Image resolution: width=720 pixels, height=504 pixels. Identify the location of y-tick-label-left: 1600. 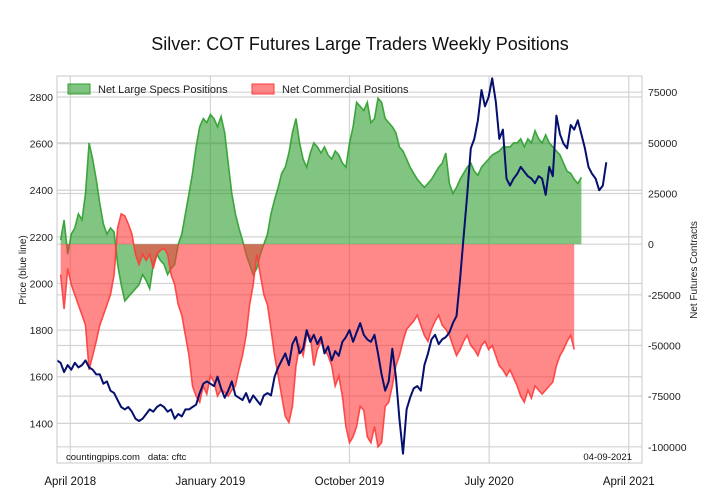
(42, 378).